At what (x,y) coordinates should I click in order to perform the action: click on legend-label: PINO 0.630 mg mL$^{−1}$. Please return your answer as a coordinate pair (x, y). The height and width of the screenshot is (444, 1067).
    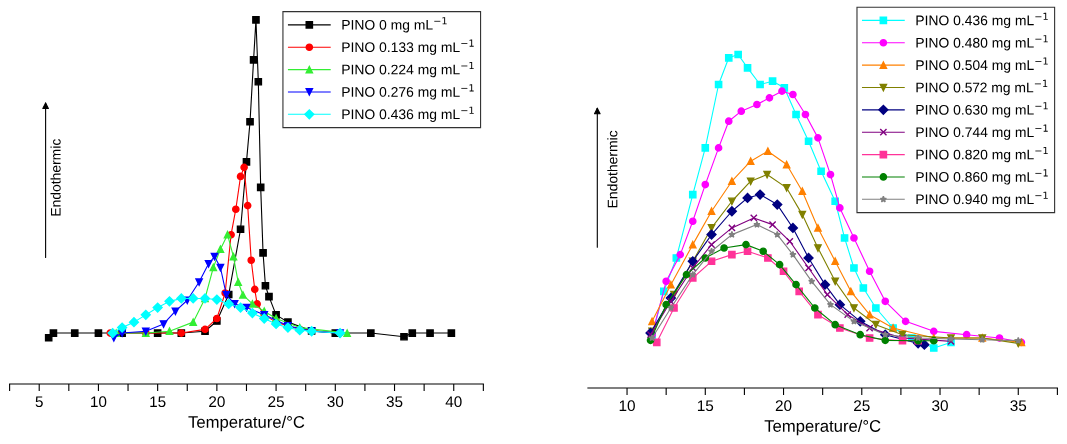
    Looking at the image, I should click on (982, 110).